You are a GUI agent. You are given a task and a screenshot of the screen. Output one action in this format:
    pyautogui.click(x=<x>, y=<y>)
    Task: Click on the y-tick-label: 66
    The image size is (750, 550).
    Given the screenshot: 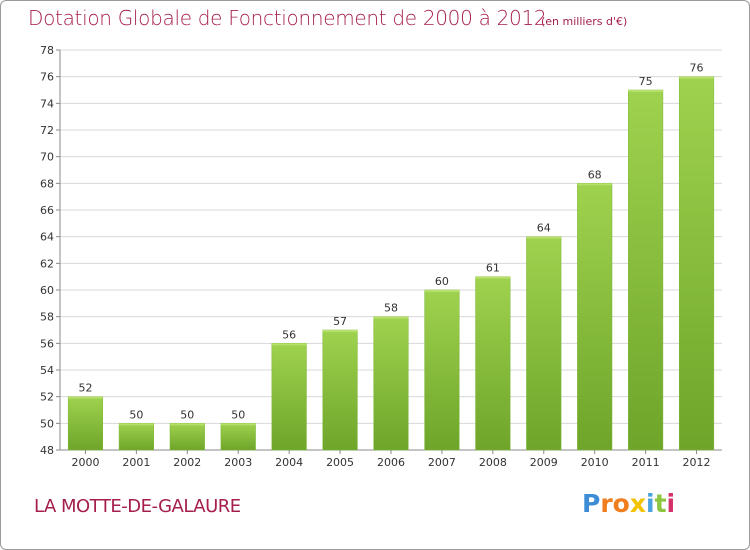 What is the action you would take?
    pyautogui.click(x=47, y=210)
    